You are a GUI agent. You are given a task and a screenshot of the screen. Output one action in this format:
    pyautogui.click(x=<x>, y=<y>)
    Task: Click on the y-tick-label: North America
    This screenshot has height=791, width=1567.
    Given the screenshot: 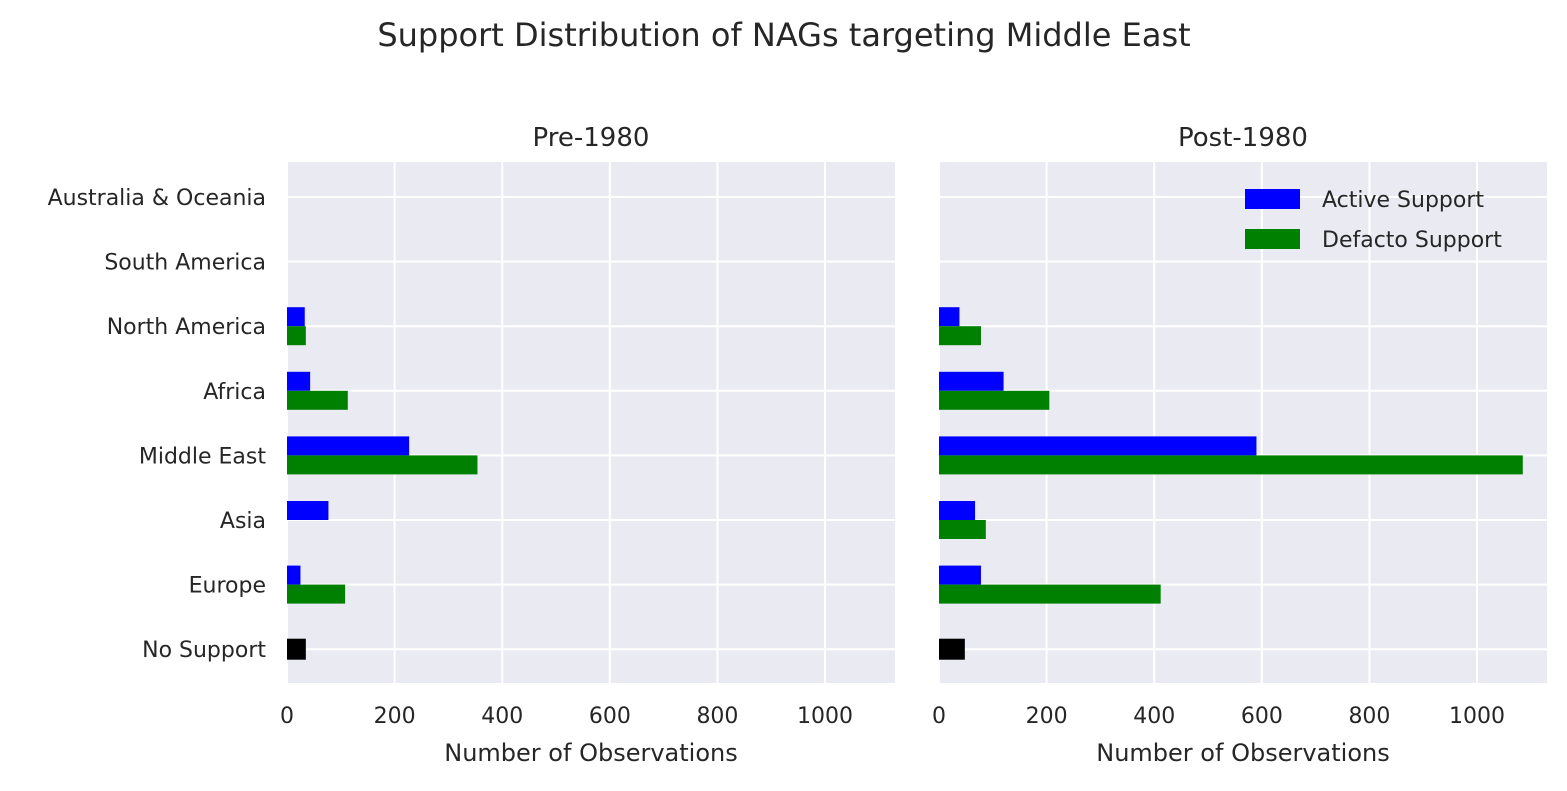 What is the action you would take?
    pyautogui.click(x=186, y=327)
    